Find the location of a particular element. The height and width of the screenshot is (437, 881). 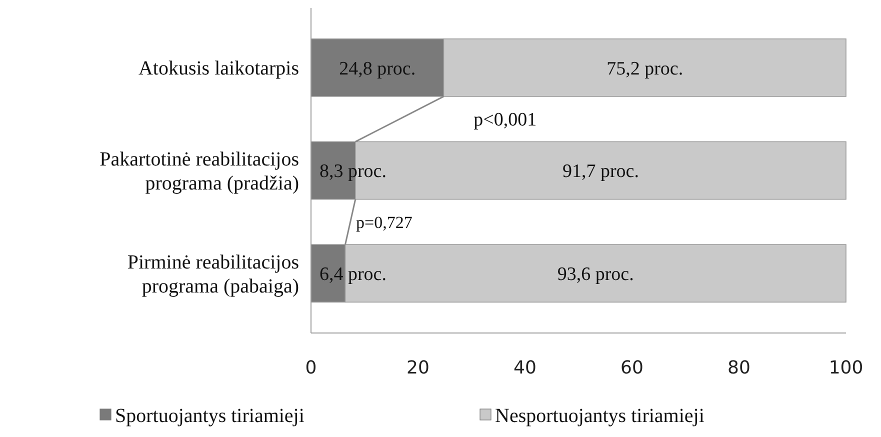

x-tick-label: 80 is located at coordinates (739, 367).